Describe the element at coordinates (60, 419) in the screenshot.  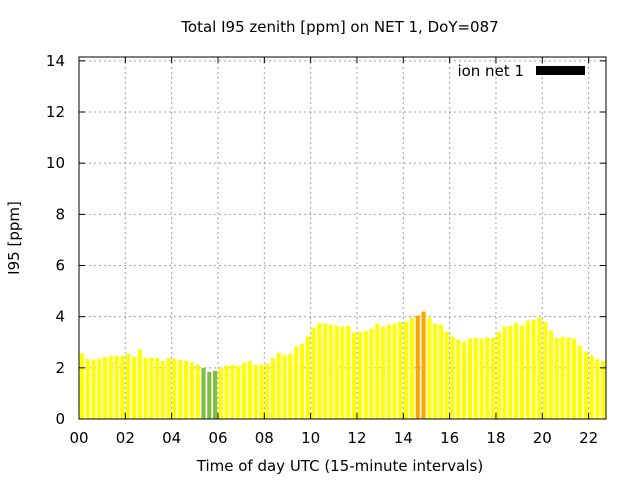
I see `y-tick-label: 0` at that location.